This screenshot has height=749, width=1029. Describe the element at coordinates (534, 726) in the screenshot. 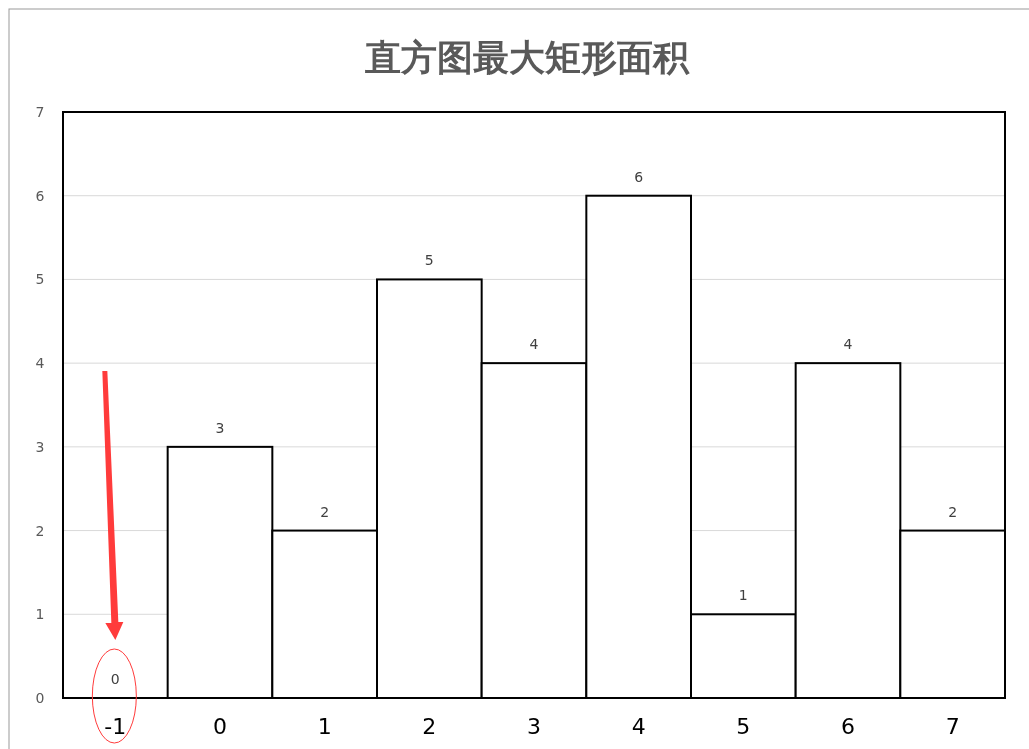

I see `x-tick-label: 3` at that location.